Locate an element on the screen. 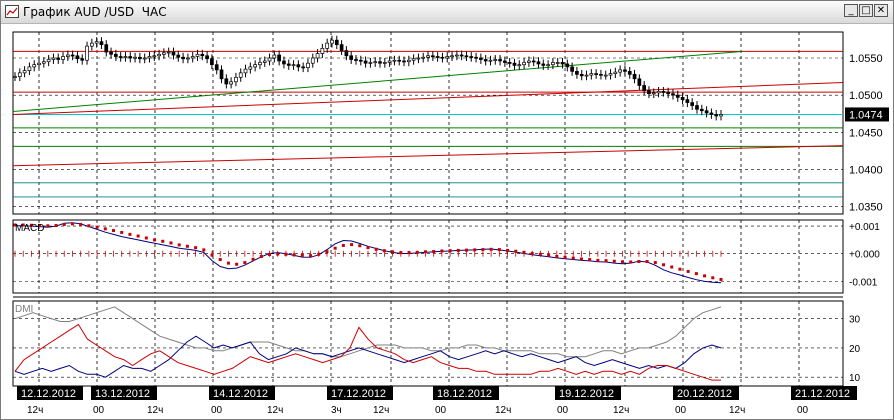  window-title: График AUD /USD ЧАС is located at coordinates (95, 12).